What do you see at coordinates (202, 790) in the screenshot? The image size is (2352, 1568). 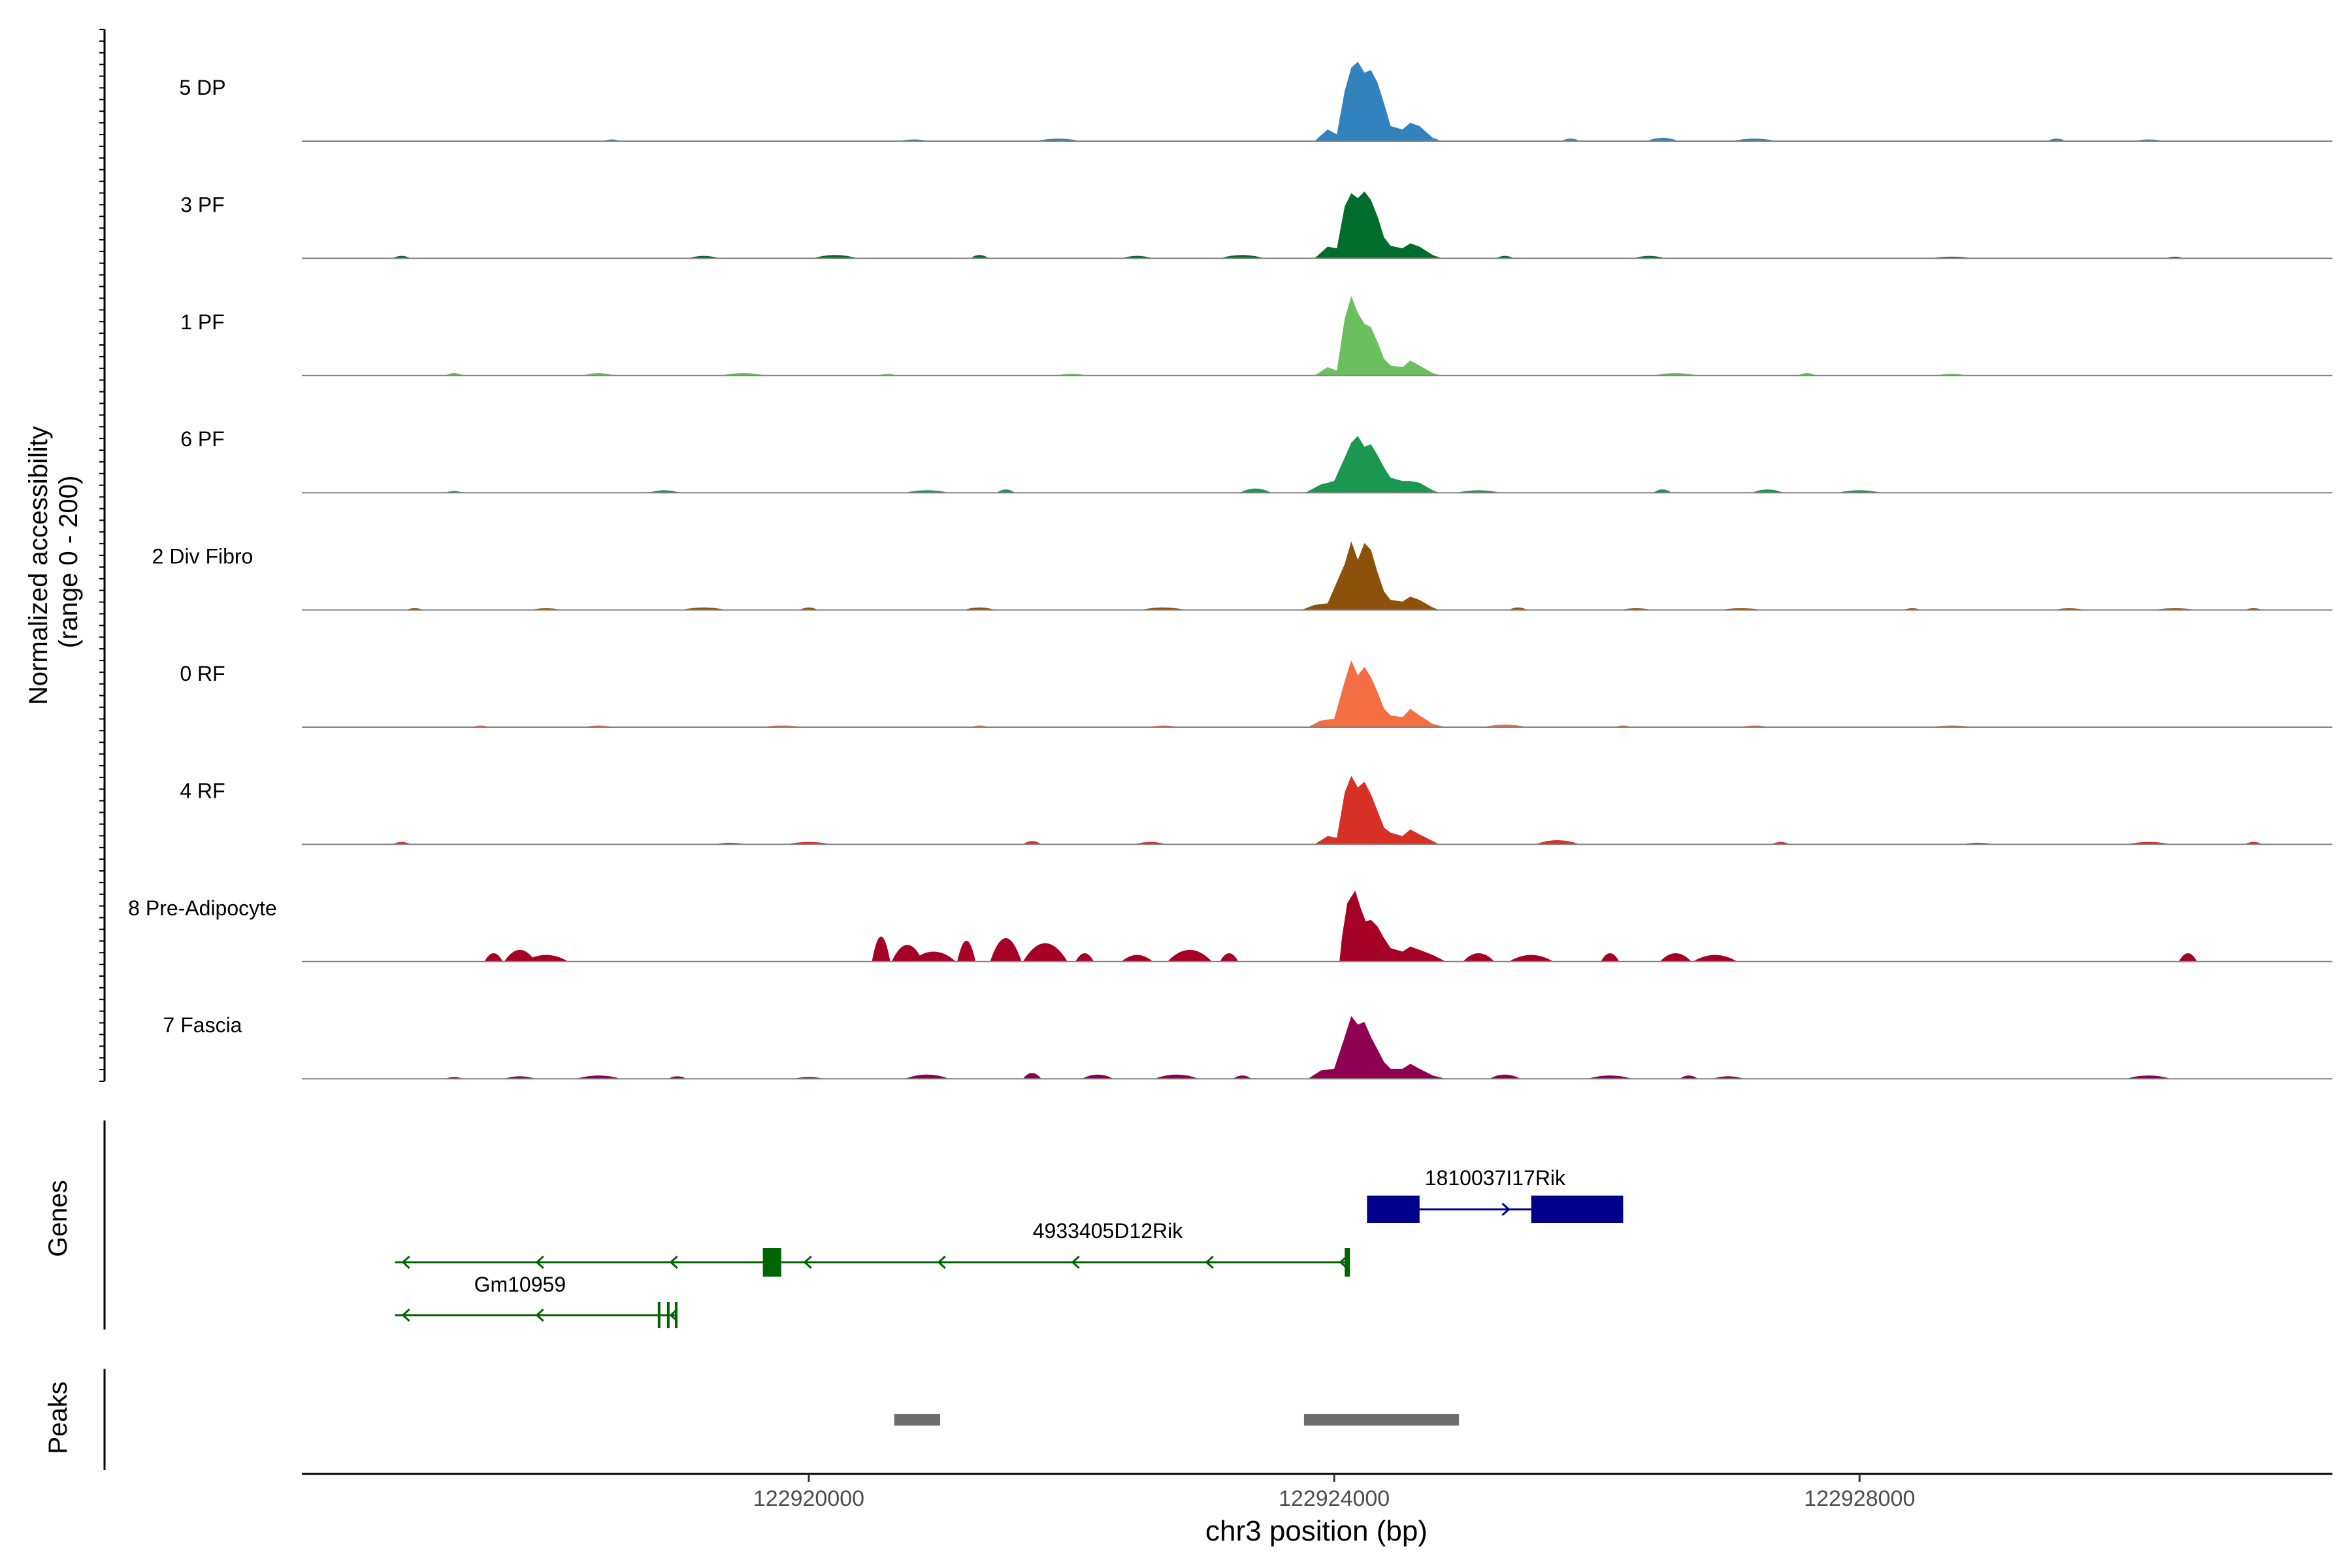 I see `track-label: 4 RF` at bounding box center [202, 790].